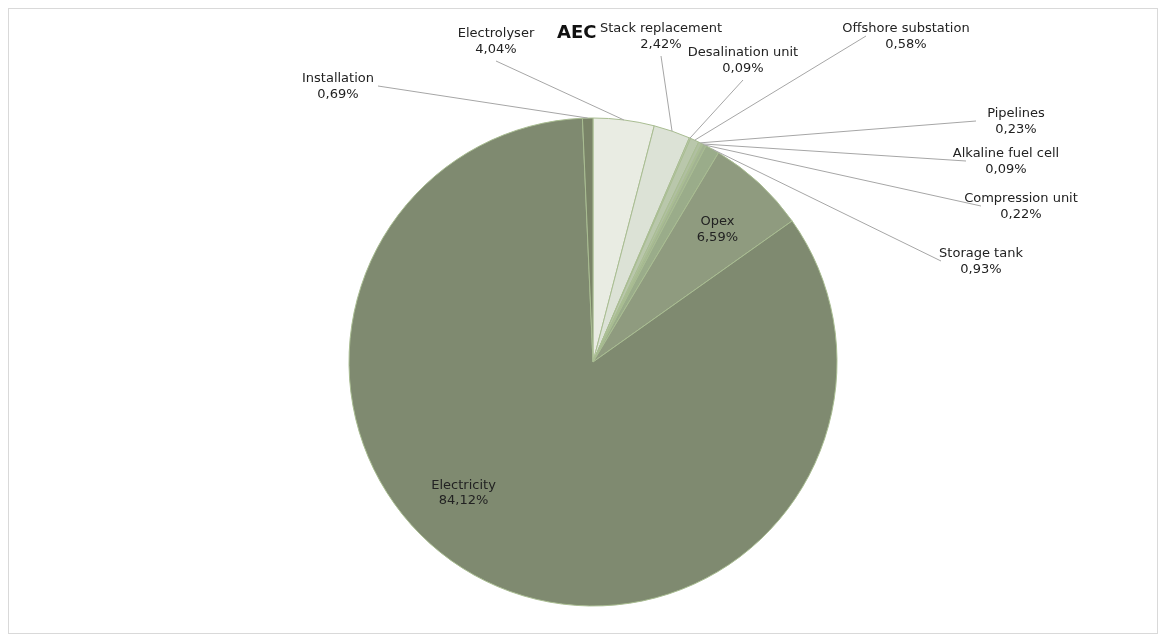  I want to click on data-label: 84,12%, so click(463, 500).